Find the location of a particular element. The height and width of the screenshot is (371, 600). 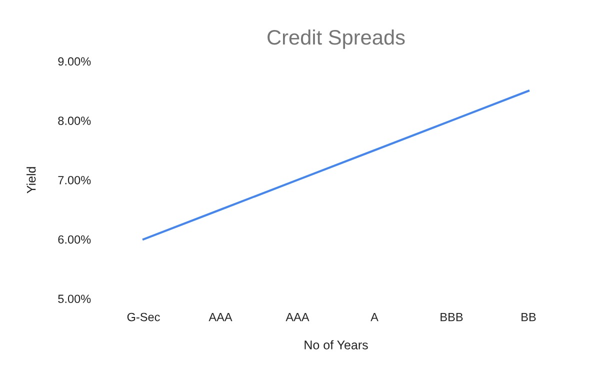

y-tick-label: 6.00% is located at coordinates (74, 239).